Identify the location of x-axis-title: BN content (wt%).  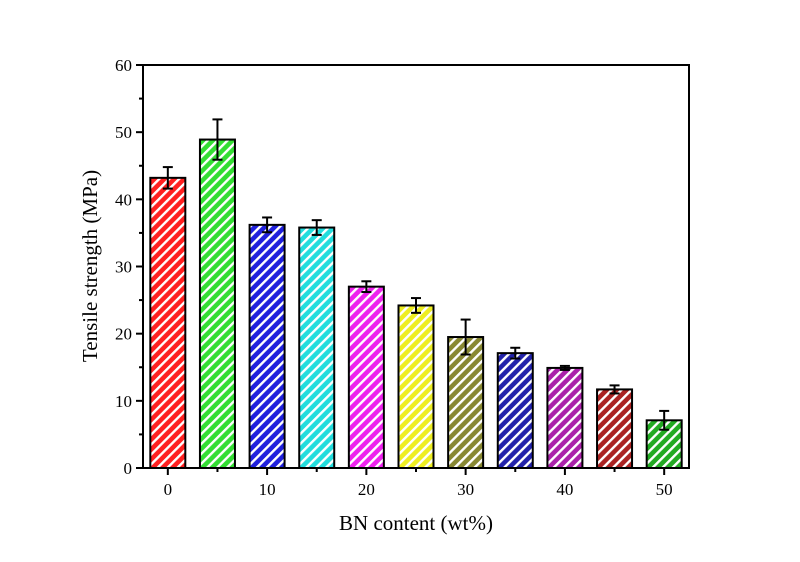
(416, 523).